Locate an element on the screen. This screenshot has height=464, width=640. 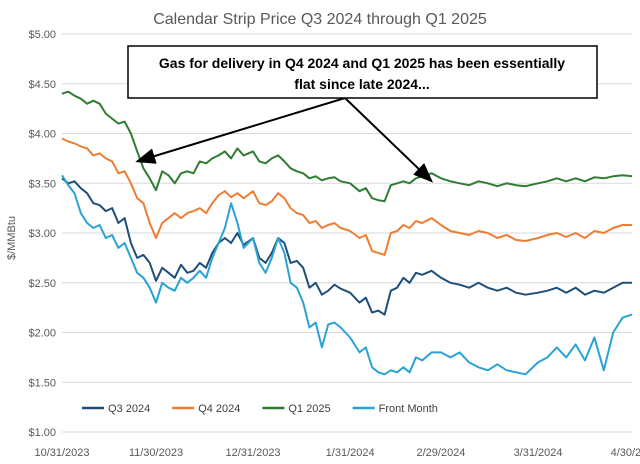
legend-label: Q4 2024 is located at coordinates (219, 409).